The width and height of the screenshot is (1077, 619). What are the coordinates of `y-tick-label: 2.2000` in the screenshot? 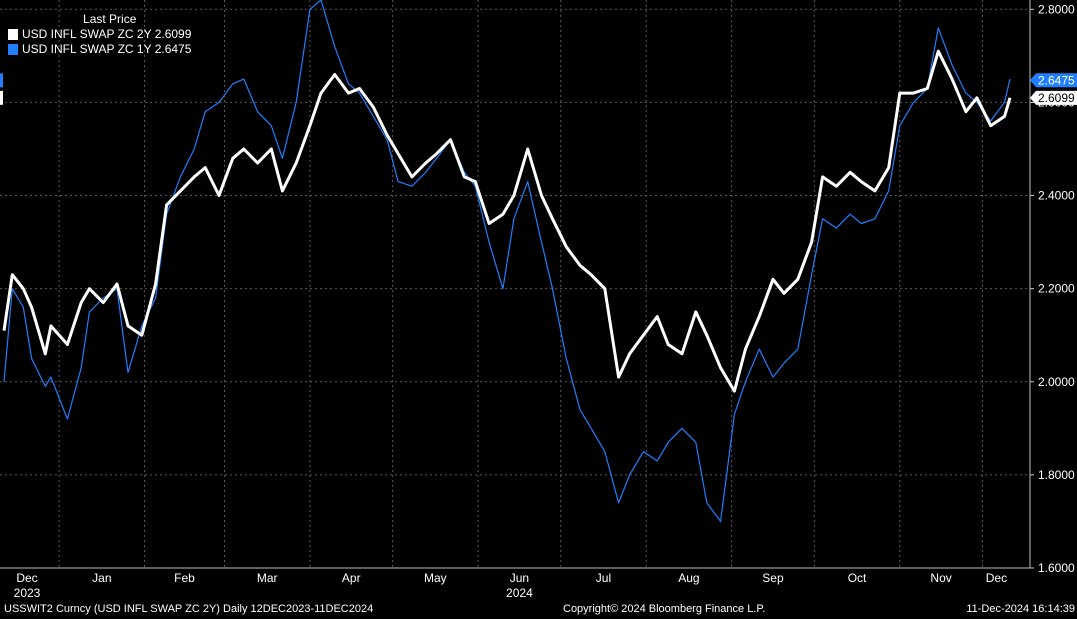 It's located at (1056, 289).